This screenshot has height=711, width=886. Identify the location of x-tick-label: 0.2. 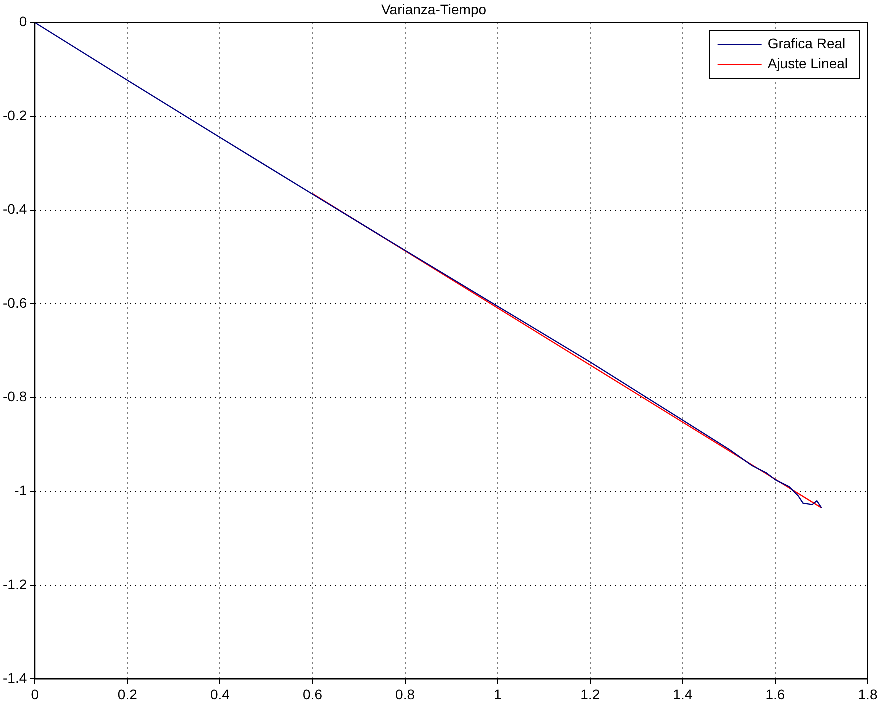
(128, 694).